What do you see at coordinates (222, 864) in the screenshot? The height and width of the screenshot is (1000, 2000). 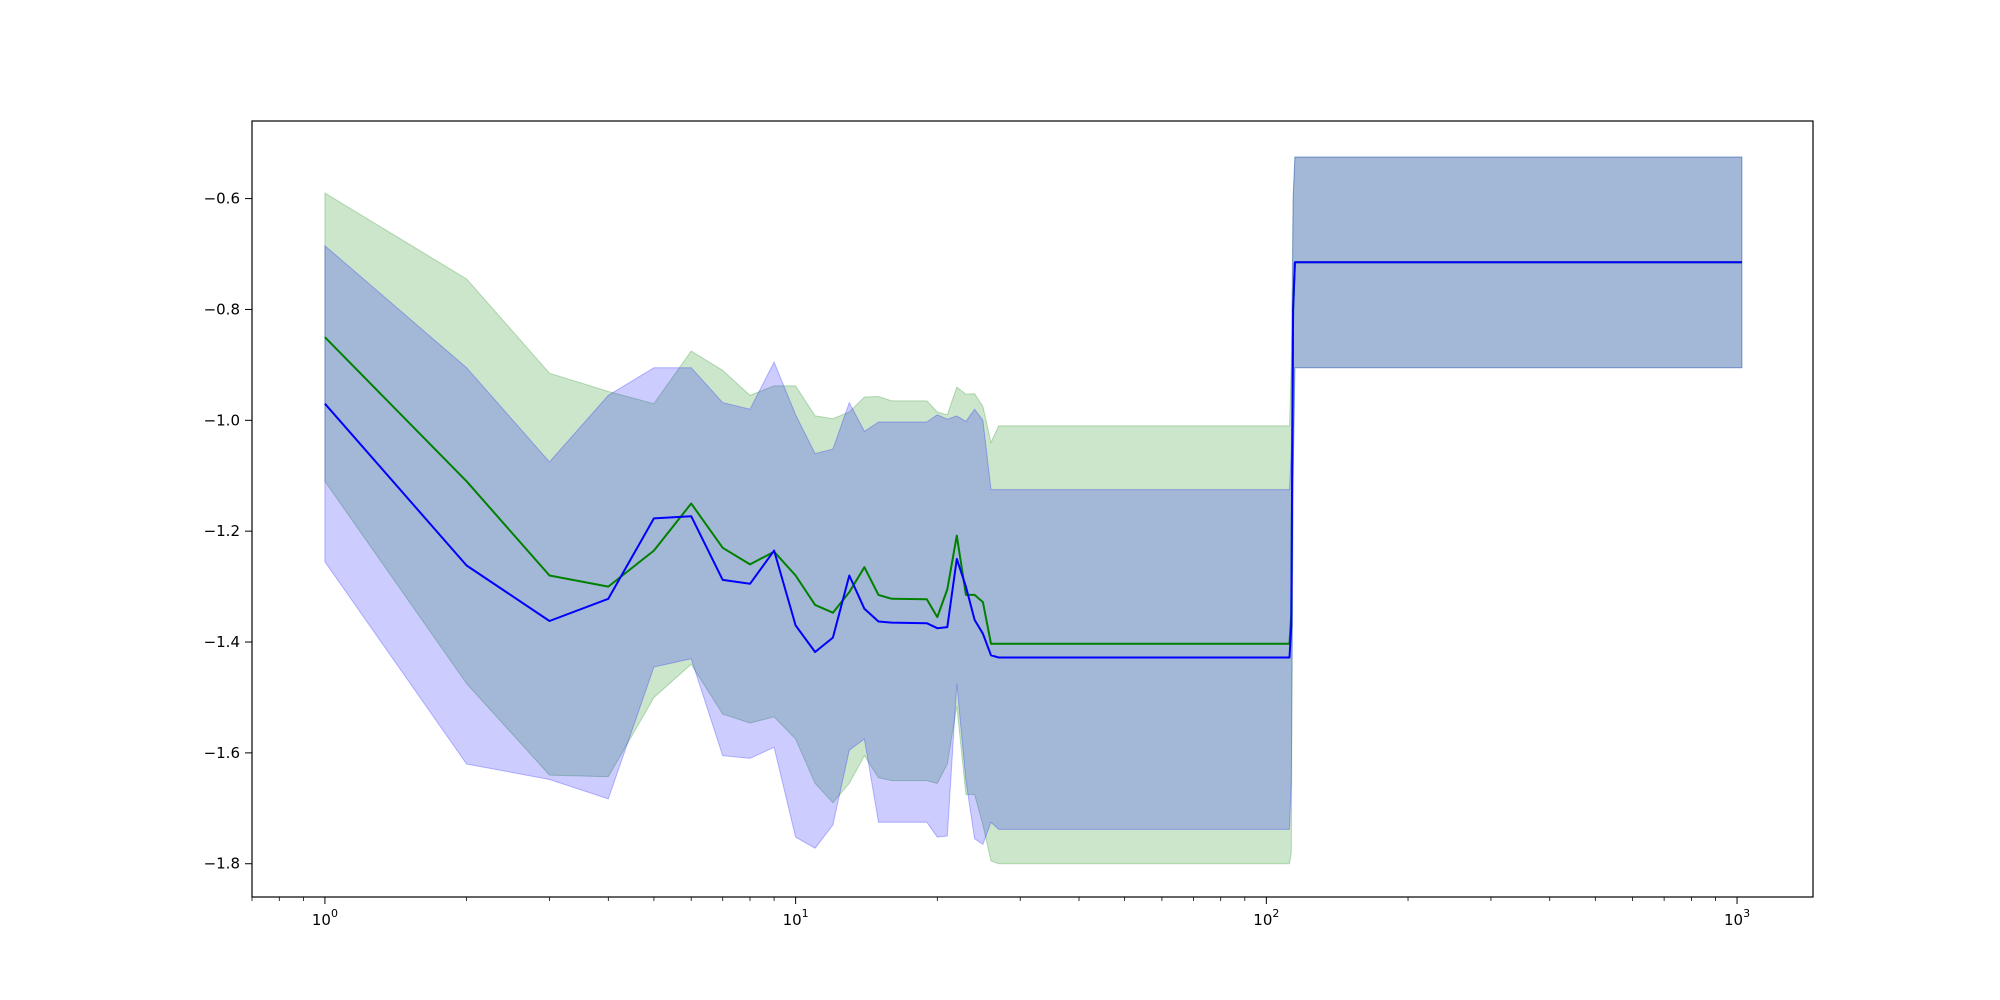 I see `y-tick-label: −1.8` at bounding box center [222, 864].